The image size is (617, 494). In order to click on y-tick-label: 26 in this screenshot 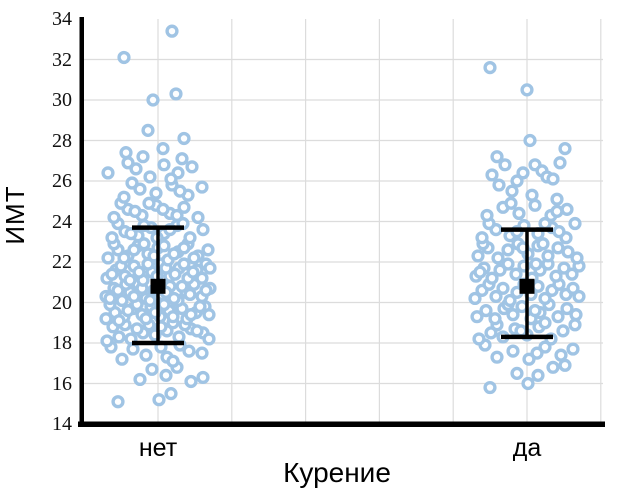, I will do `click(62, 181)`.